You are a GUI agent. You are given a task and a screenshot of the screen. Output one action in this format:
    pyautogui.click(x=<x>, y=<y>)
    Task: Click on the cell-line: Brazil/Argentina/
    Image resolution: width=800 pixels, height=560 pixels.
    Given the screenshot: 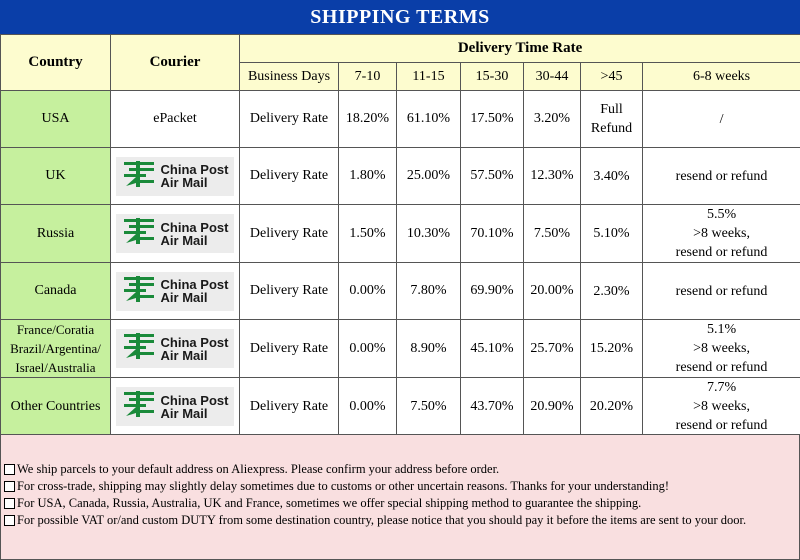 What is the action you would take?
    pyautogui.click(x=55, y=348)
    